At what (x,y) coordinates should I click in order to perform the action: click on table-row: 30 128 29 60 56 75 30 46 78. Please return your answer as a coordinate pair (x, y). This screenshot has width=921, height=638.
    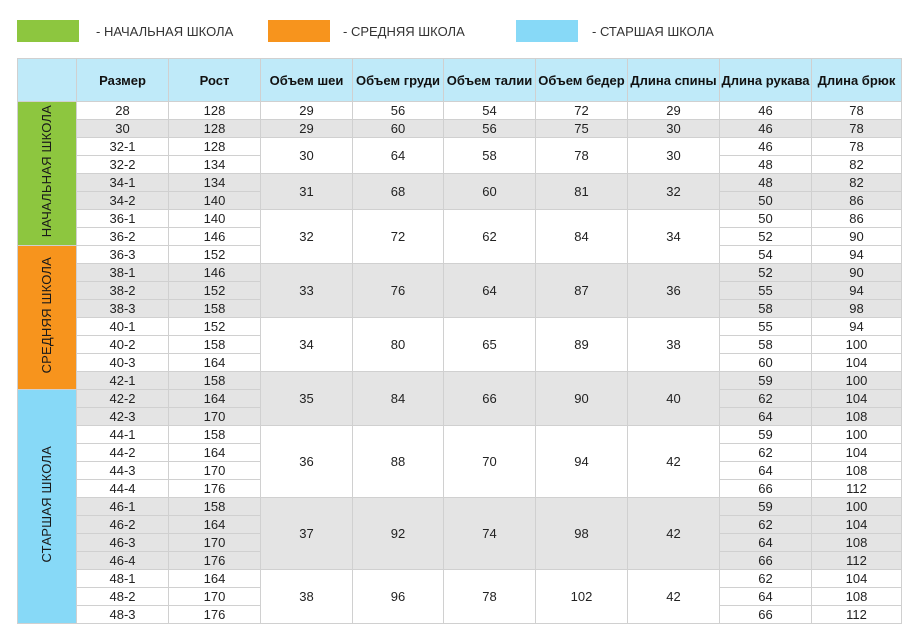
    Looking at the image, I should click on (460, 128).